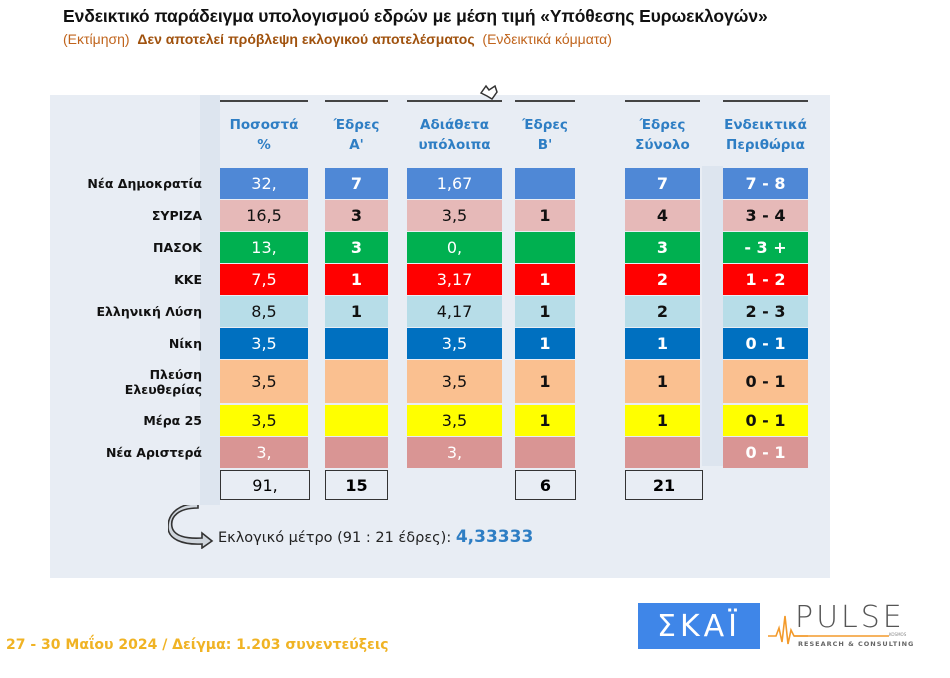 The width and height of the screenshot is (950, 678). I want to click on cell-percentage: 16,5, so click(264, 215).